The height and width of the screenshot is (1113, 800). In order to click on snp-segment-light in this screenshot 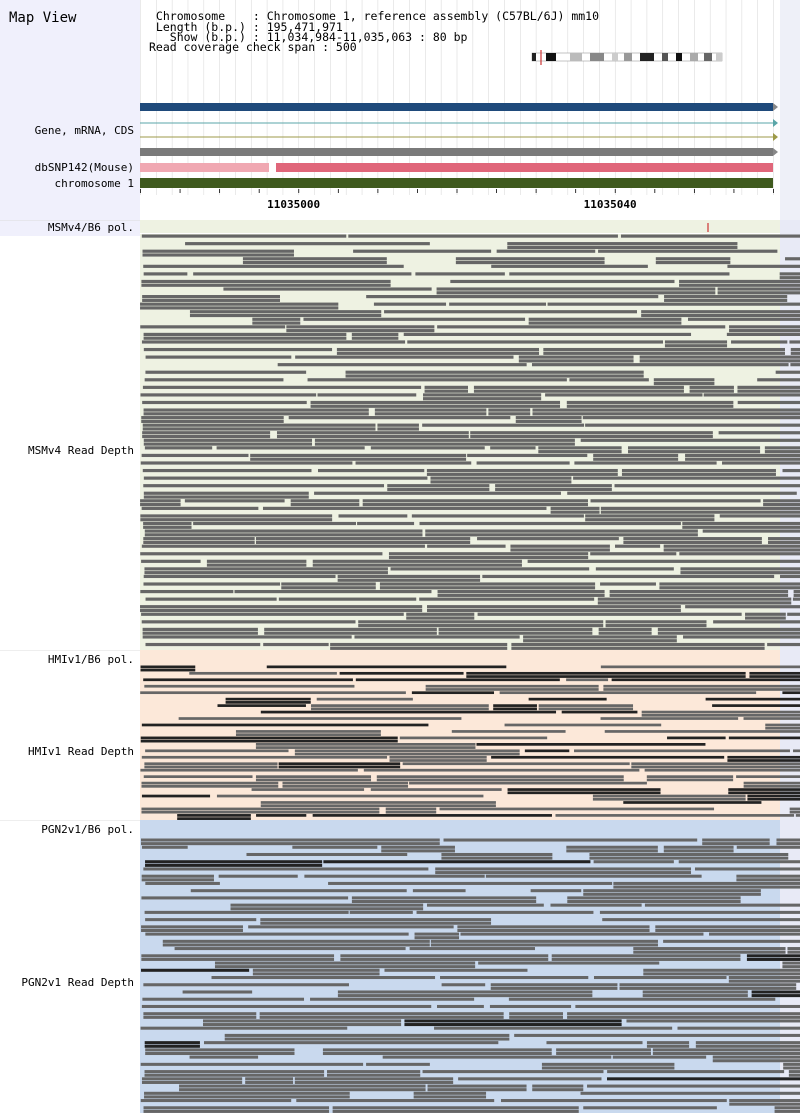, I will do `click(204, 167)`.